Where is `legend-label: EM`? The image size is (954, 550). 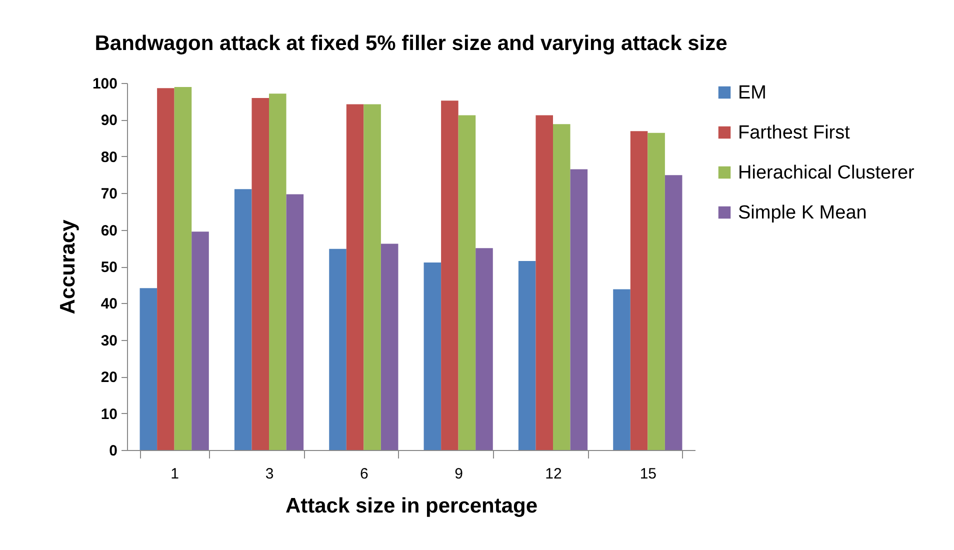 legend-label: EM is located at coordinates (752, 93).